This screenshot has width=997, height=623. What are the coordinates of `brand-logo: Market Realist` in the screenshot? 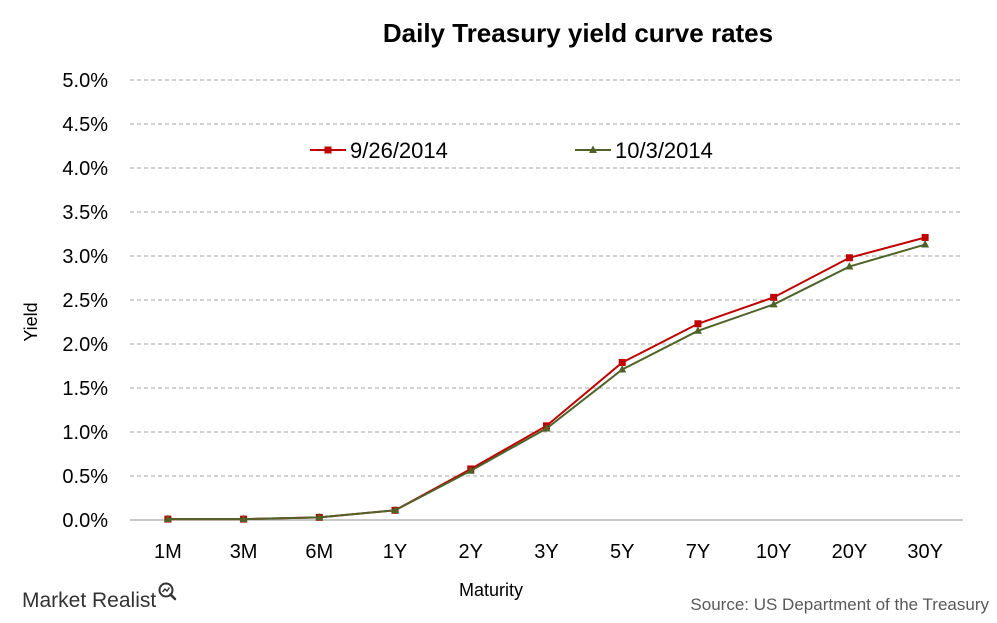 It's located at (99, 597).